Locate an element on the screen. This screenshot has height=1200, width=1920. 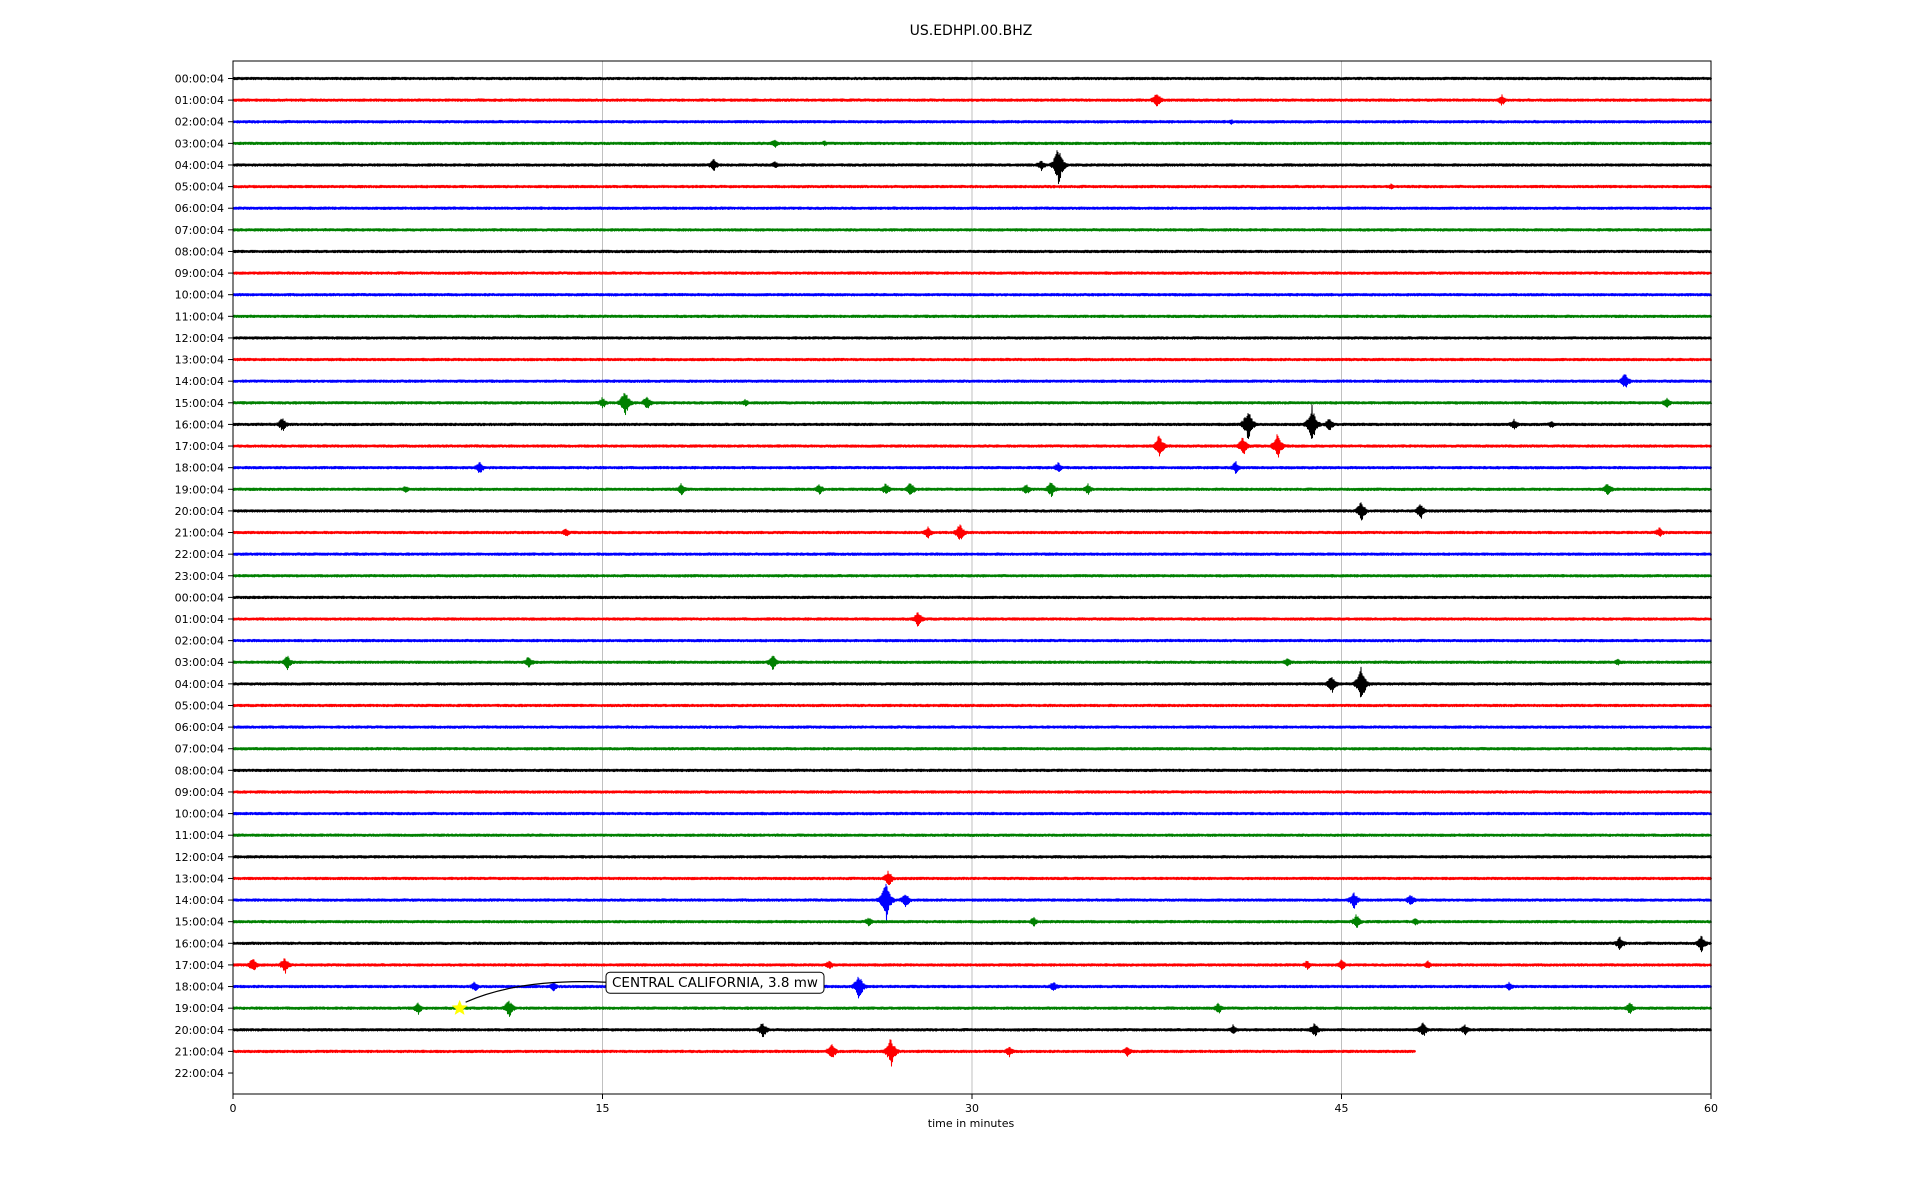
x-tick-label: 45 is located at coordinates (1342, 1108).